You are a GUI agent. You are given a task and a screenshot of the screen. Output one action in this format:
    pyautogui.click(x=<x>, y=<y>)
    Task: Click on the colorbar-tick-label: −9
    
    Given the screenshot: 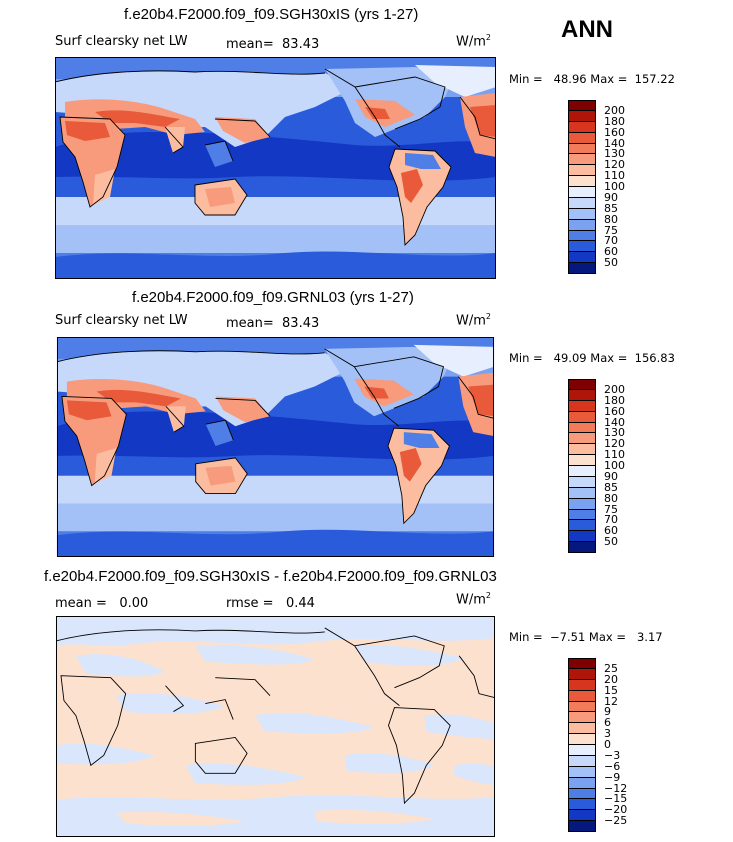 What is the action you would take?
    pyautogui.click(x=612, y=777)
    